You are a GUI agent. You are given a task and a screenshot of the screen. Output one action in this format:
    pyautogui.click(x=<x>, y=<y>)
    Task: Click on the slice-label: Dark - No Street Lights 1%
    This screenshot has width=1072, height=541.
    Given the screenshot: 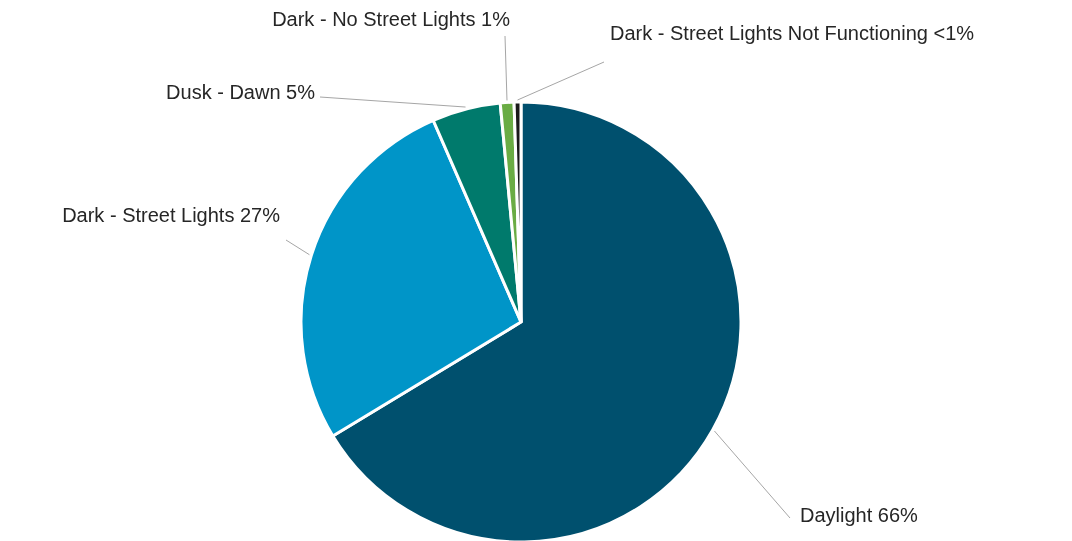 What is the action you would take?
    pyautogui.click(x=391, y=19)
    